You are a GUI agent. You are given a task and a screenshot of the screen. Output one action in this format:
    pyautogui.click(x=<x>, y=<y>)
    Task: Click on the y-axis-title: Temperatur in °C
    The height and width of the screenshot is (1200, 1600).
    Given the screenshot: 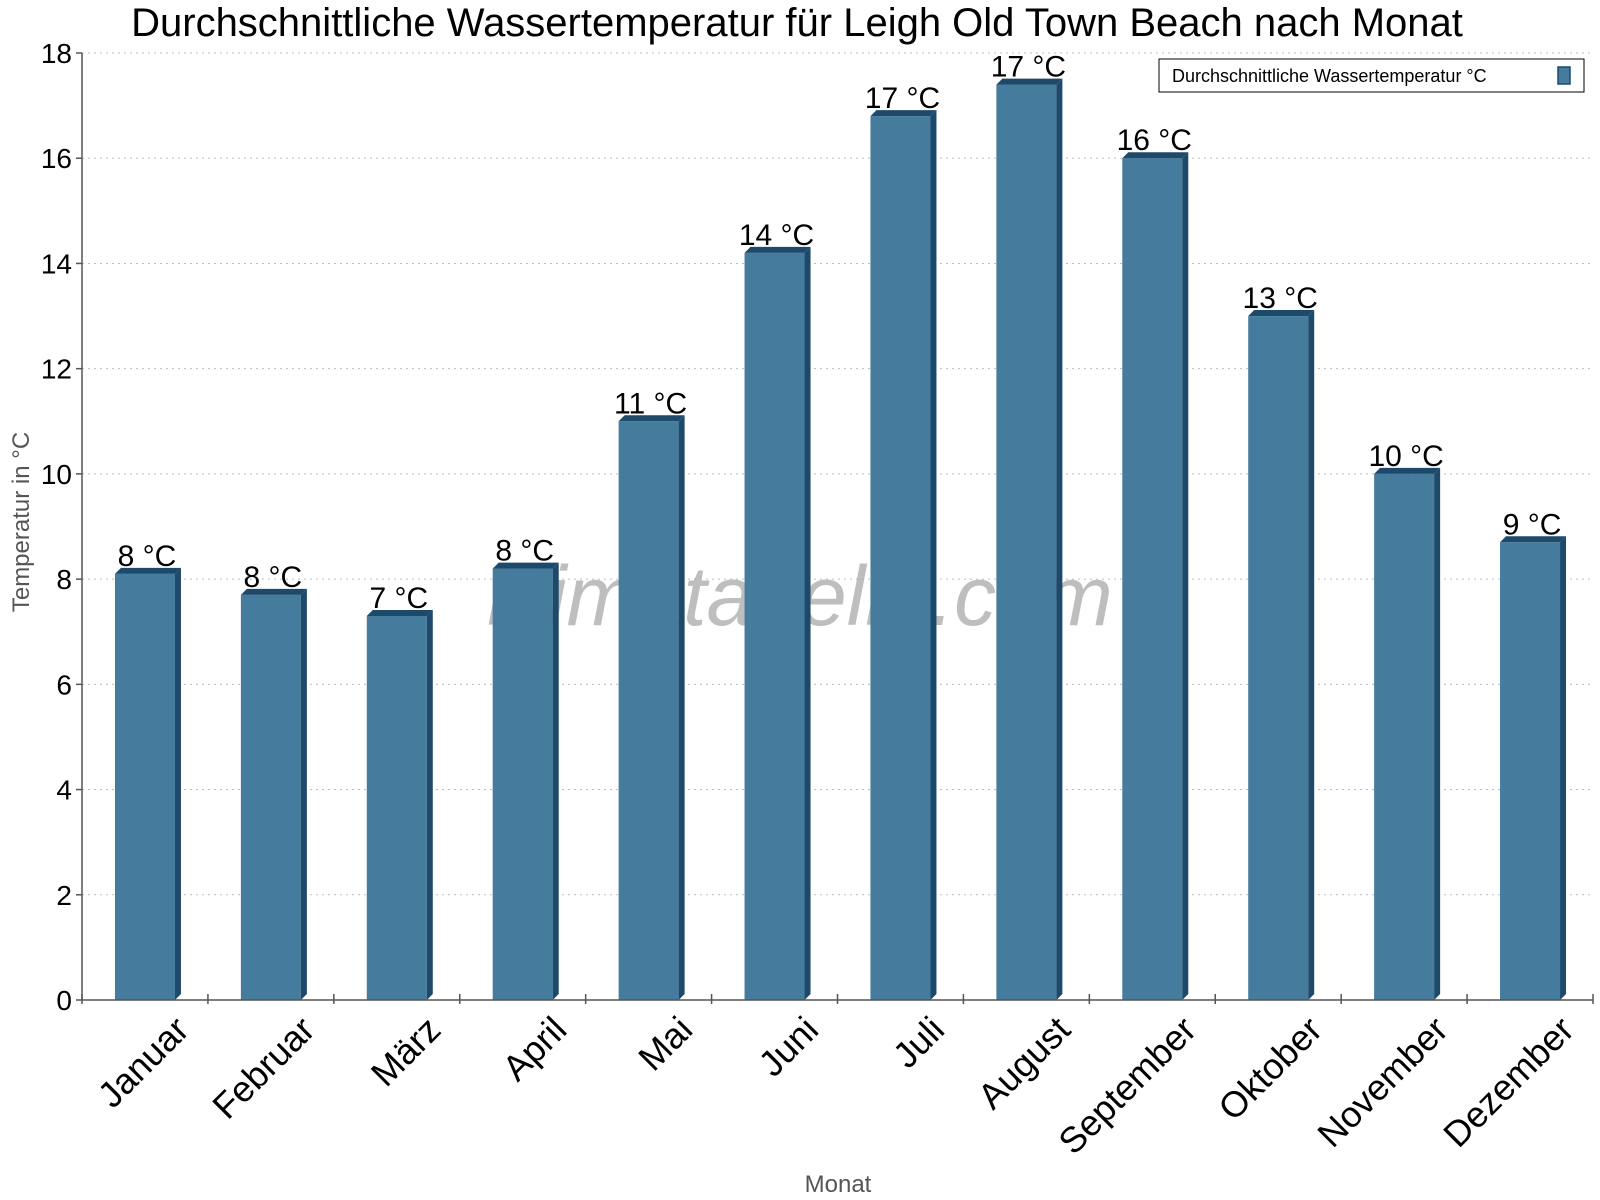 What is the action you would take?
    pyautogui.click(x=21, y=522)
    